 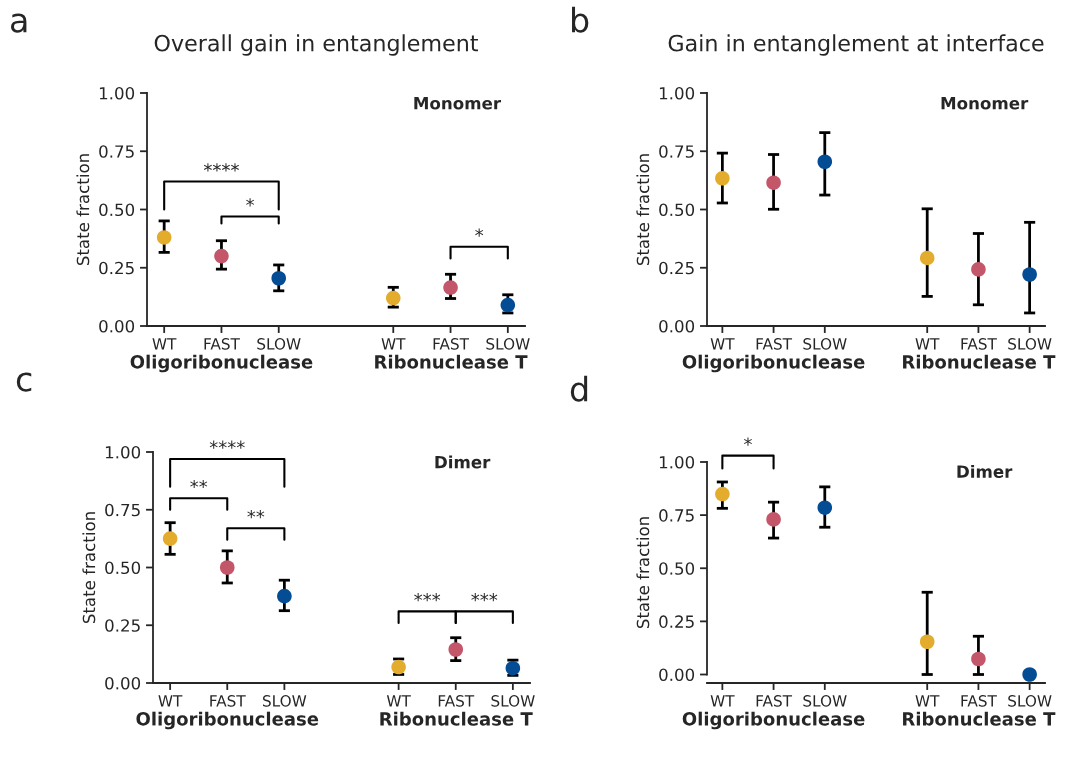 I want to click on annotation: ****, so click(x=221, y=167).